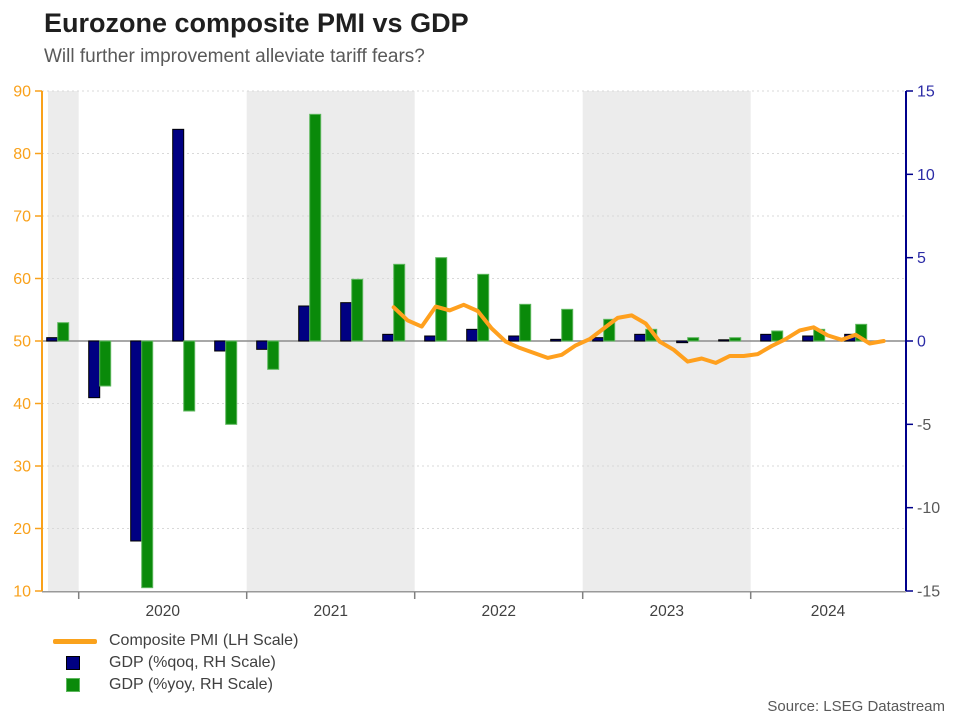  I want to click on legend-label-composite-pmi: Composite PMI (LH Scale), so click(204, 640).